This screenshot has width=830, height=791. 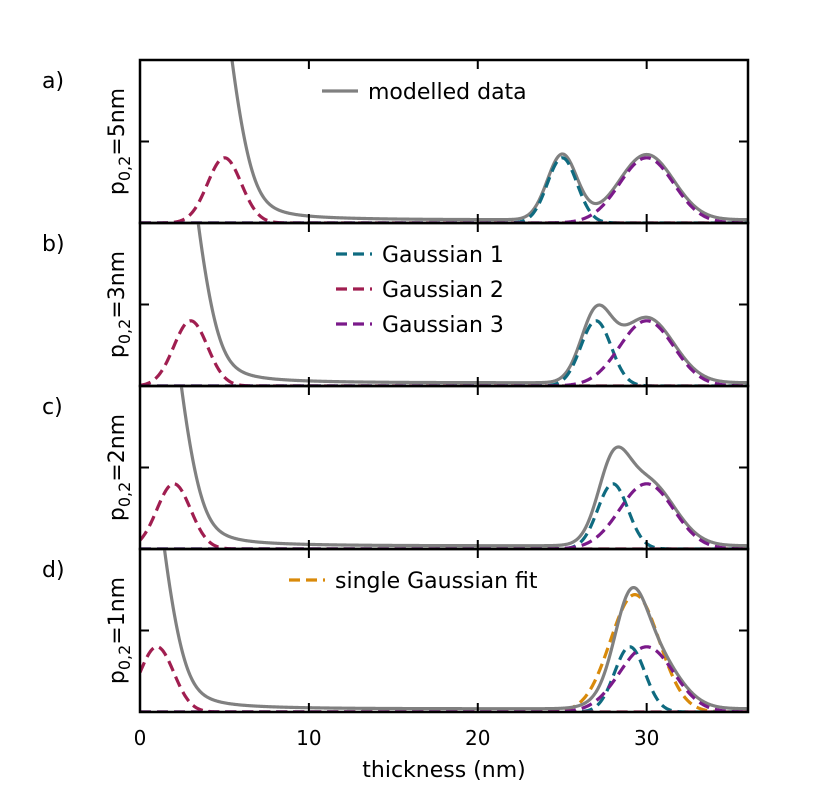 What do you see at coordinates (443, 770) in the screenshot?
I see `x-axis-label: thickness (nm)` at bounding box center [443, 770].